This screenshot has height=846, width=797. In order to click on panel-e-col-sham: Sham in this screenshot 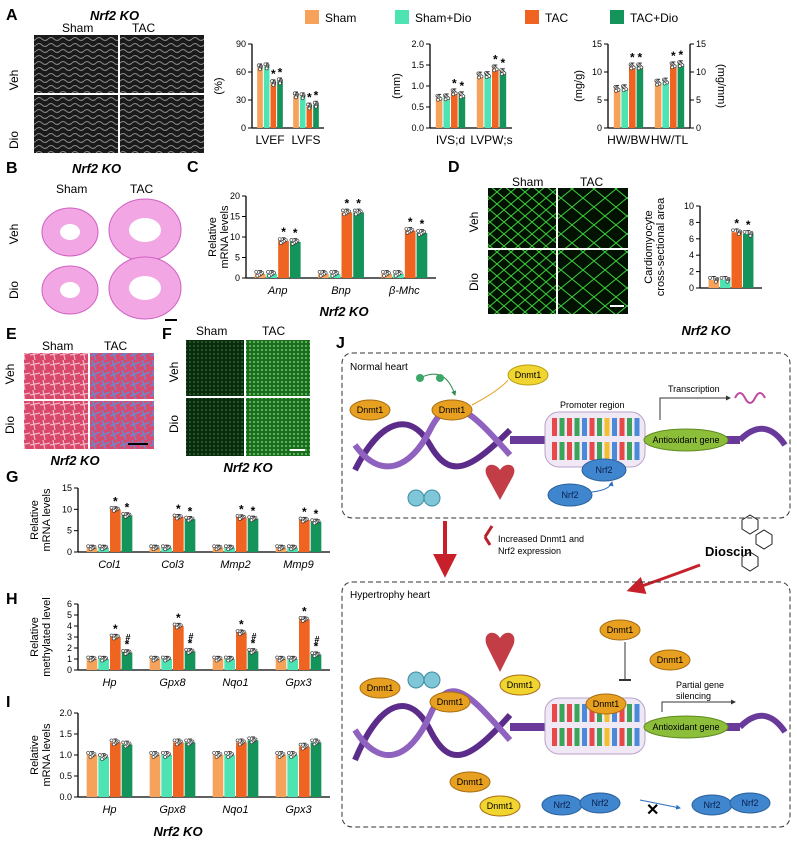, I will do `click(57, 346)`.